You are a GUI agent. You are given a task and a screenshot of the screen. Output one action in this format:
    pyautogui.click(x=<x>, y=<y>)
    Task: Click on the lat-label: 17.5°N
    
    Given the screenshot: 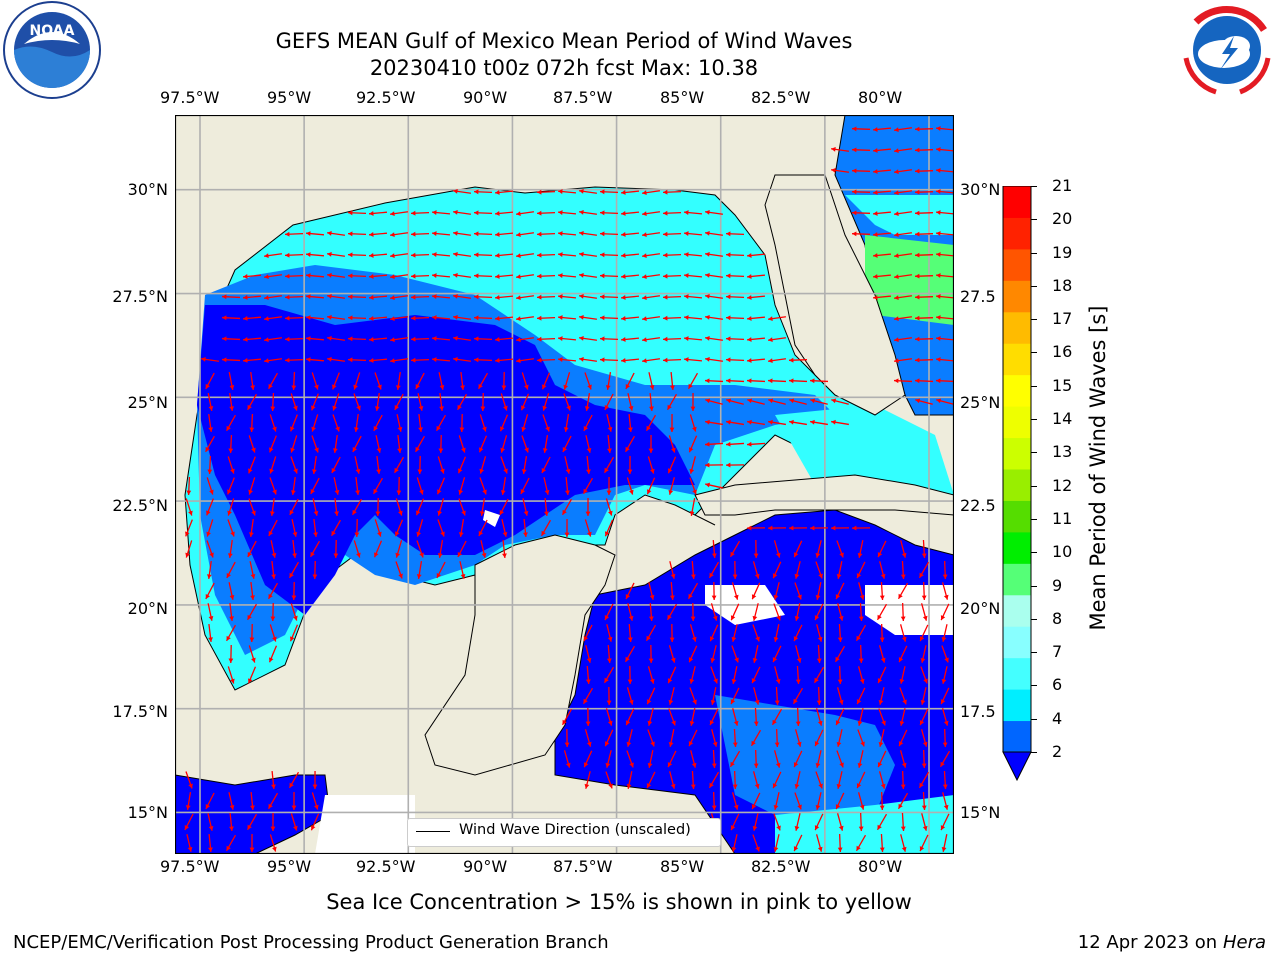 What is the action you would take?
    pyautogui.click(x=140, y=711)
    